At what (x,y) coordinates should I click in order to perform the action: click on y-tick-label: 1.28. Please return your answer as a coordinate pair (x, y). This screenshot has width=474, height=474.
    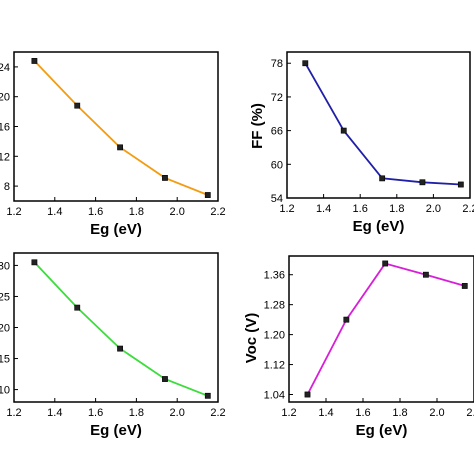
    Looking at the image, I should click on (274, 306).